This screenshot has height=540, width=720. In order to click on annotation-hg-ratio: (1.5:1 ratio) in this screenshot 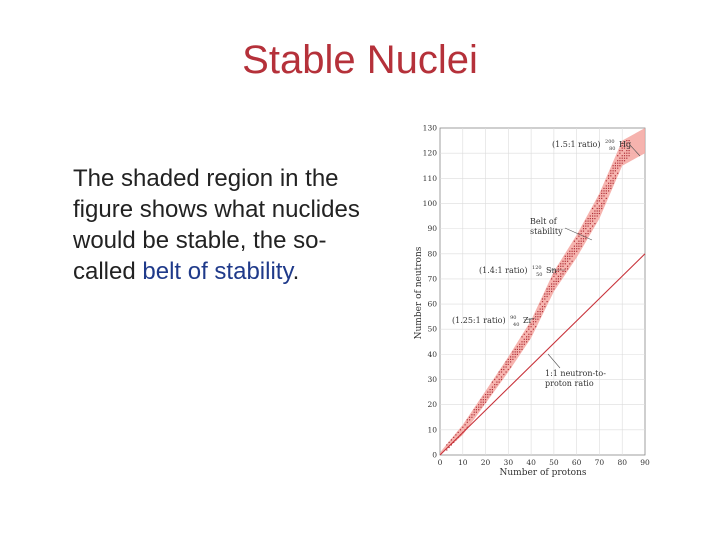, I will do `click(576, 144)`.